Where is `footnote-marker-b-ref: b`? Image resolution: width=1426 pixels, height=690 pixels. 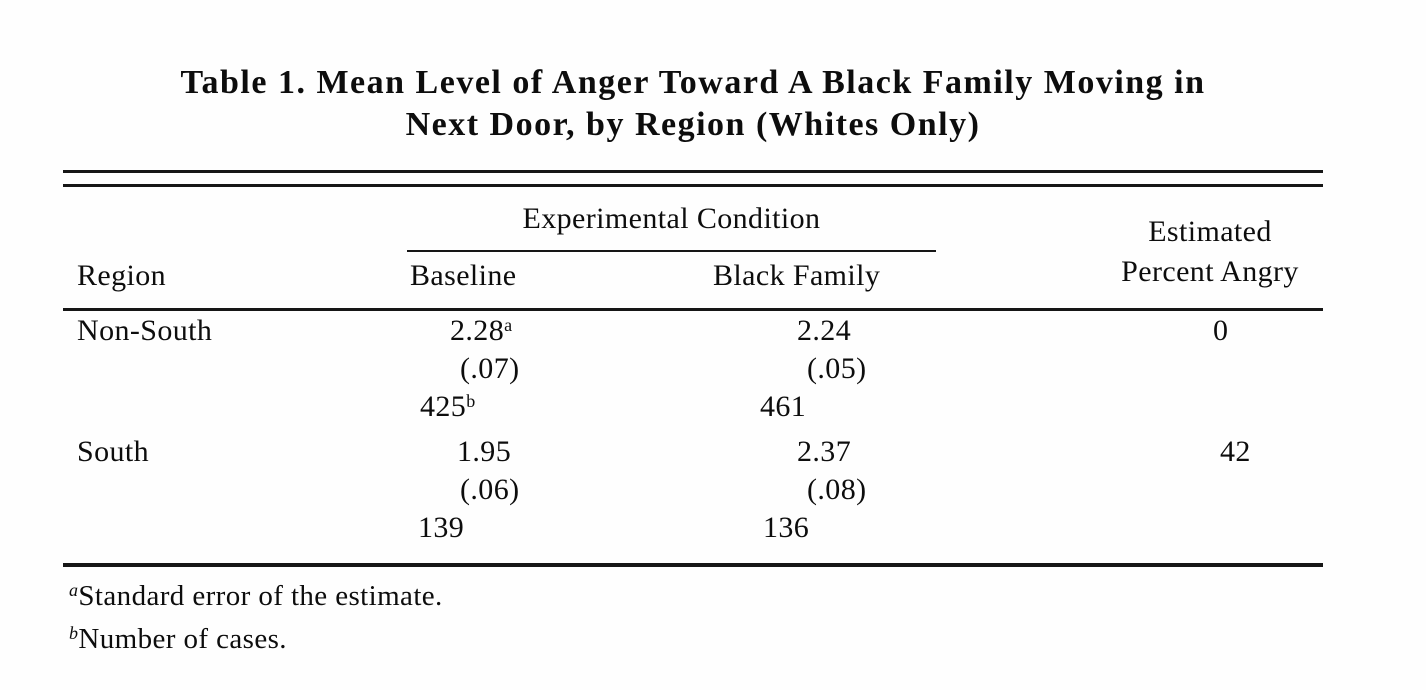
footnote-marker-b-ref: b is located at coordinates (471, 401).